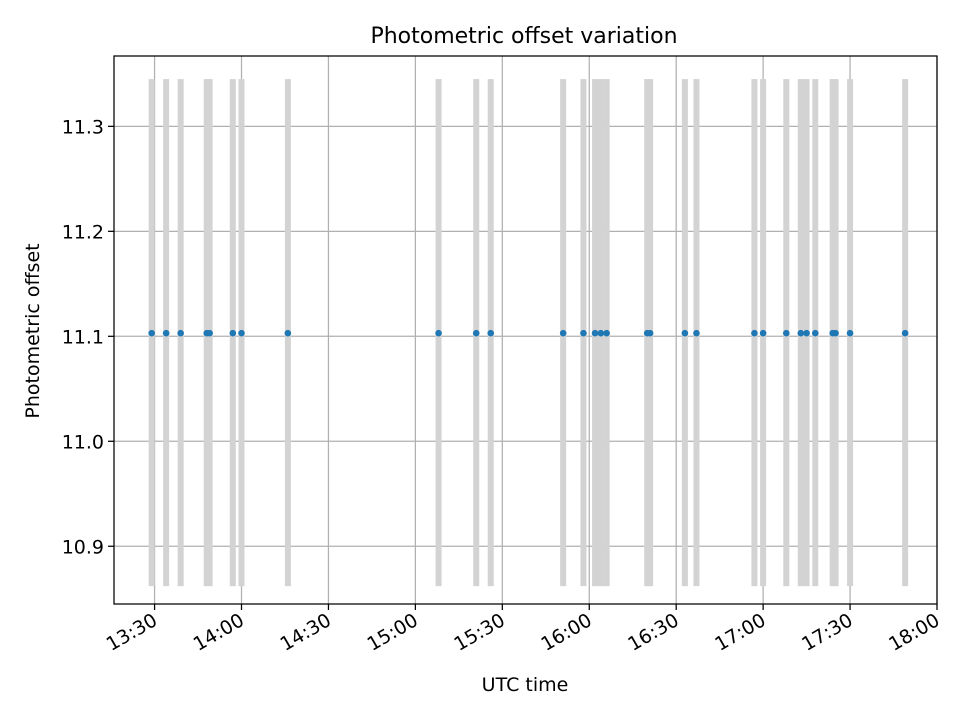  What do you see at coordinates (83, 232) in the screenshot?
I see `y-tick-label: 11.2` at bounding box center [83, 232].